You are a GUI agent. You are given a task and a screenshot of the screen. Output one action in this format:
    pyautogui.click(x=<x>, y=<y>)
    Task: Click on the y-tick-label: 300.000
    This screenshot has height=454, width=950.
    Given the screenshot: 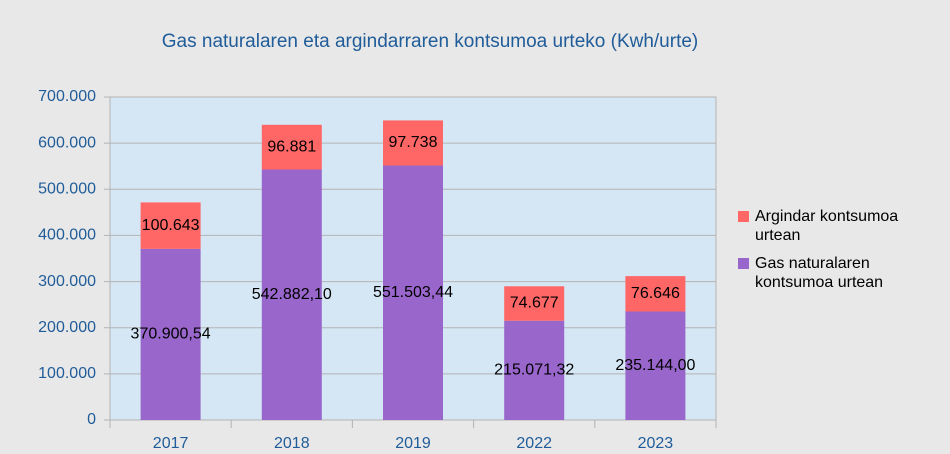 What is the action you would take?
    pyautogui.click(x=67, y=281)
    